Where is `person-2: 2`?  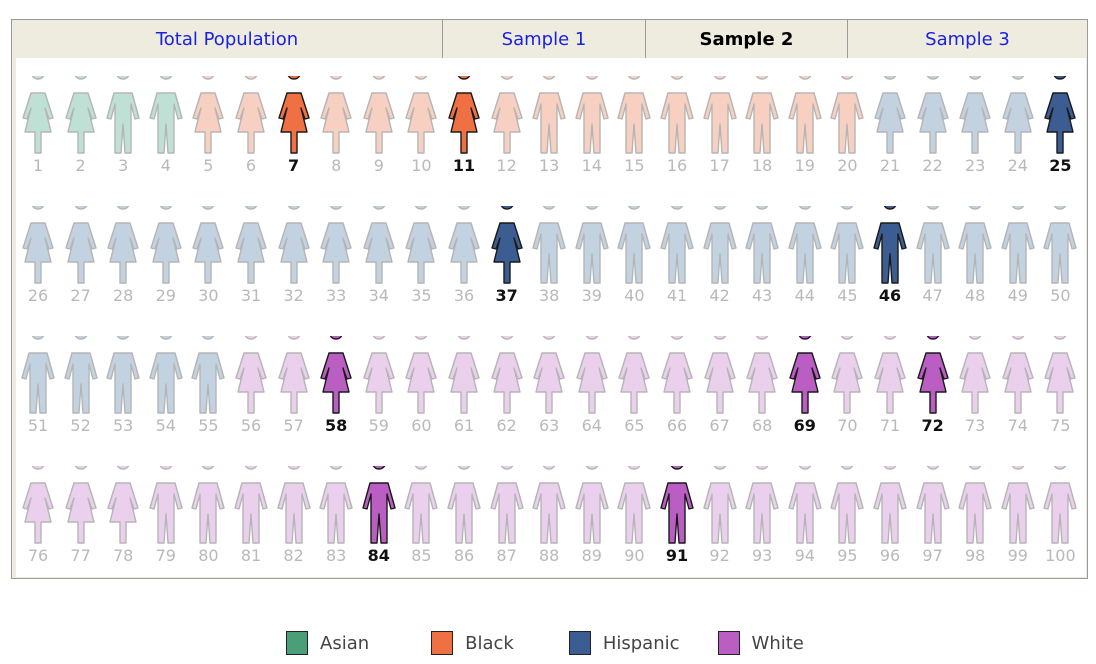
person-2: 2 is located at coordinates (81, 136).